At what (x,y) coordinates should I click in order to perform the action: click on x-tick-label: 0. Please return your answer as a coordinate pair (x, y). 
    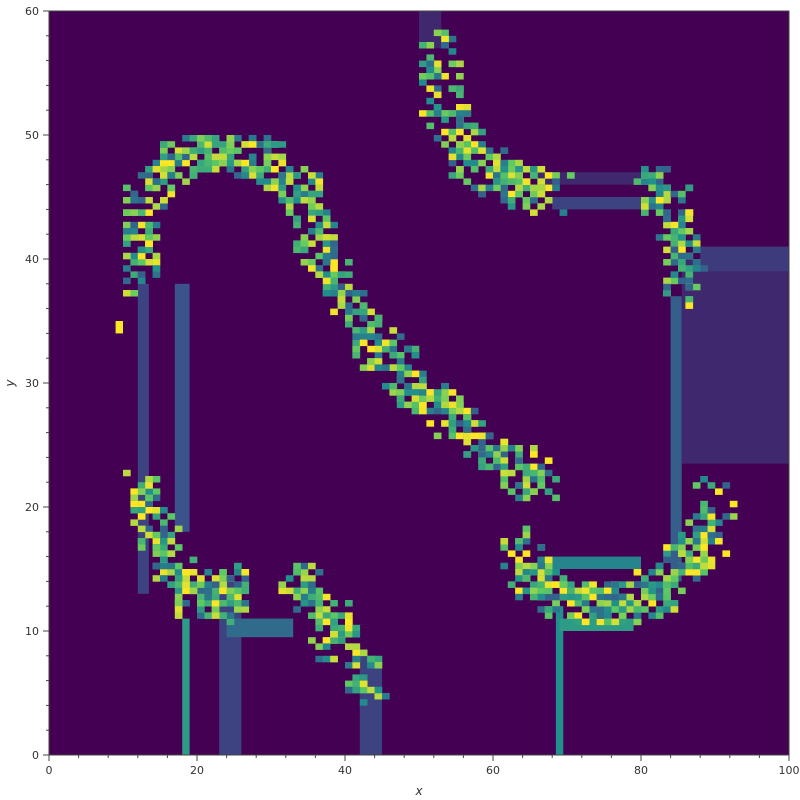
    Looking at the image, I should click on (49, 770).